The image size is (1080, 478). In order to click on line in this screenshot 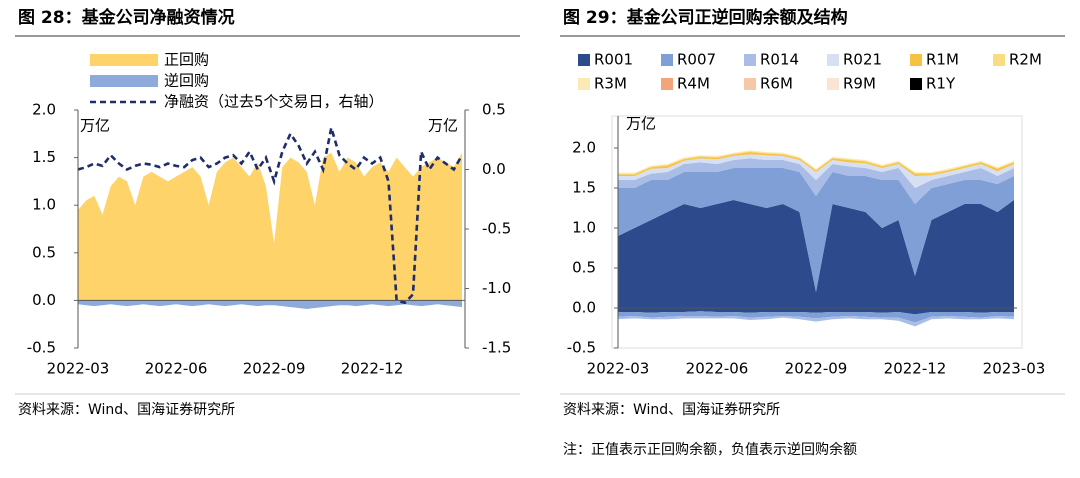, I will do `click(270, 216)`.